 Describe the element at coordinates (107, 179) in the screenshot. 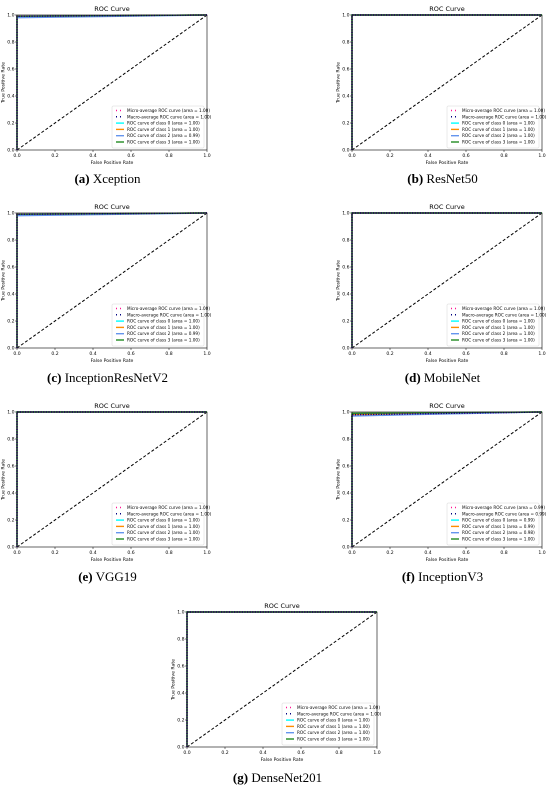

I see `caption-xception: (a) Xception` at that location.